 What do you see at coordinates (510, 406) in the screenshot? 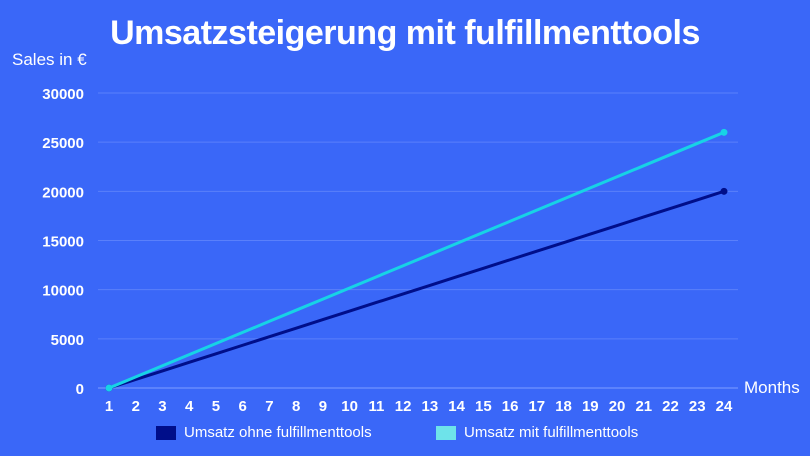
I see `x-tick-label: 16` at bounding box center [510, 406].